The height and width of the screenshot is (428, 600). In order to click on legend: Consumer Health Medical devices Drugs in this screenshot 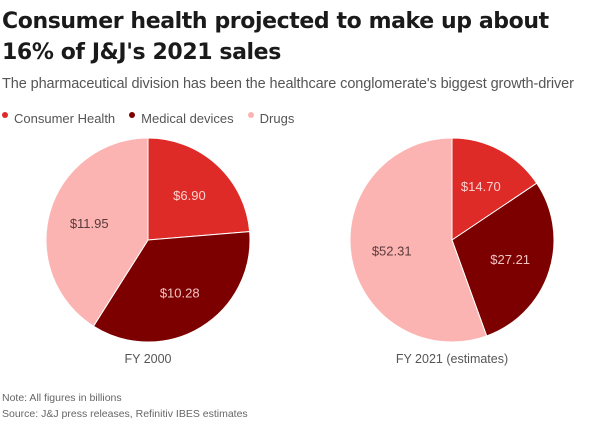, I will do `click(155, 118)`.